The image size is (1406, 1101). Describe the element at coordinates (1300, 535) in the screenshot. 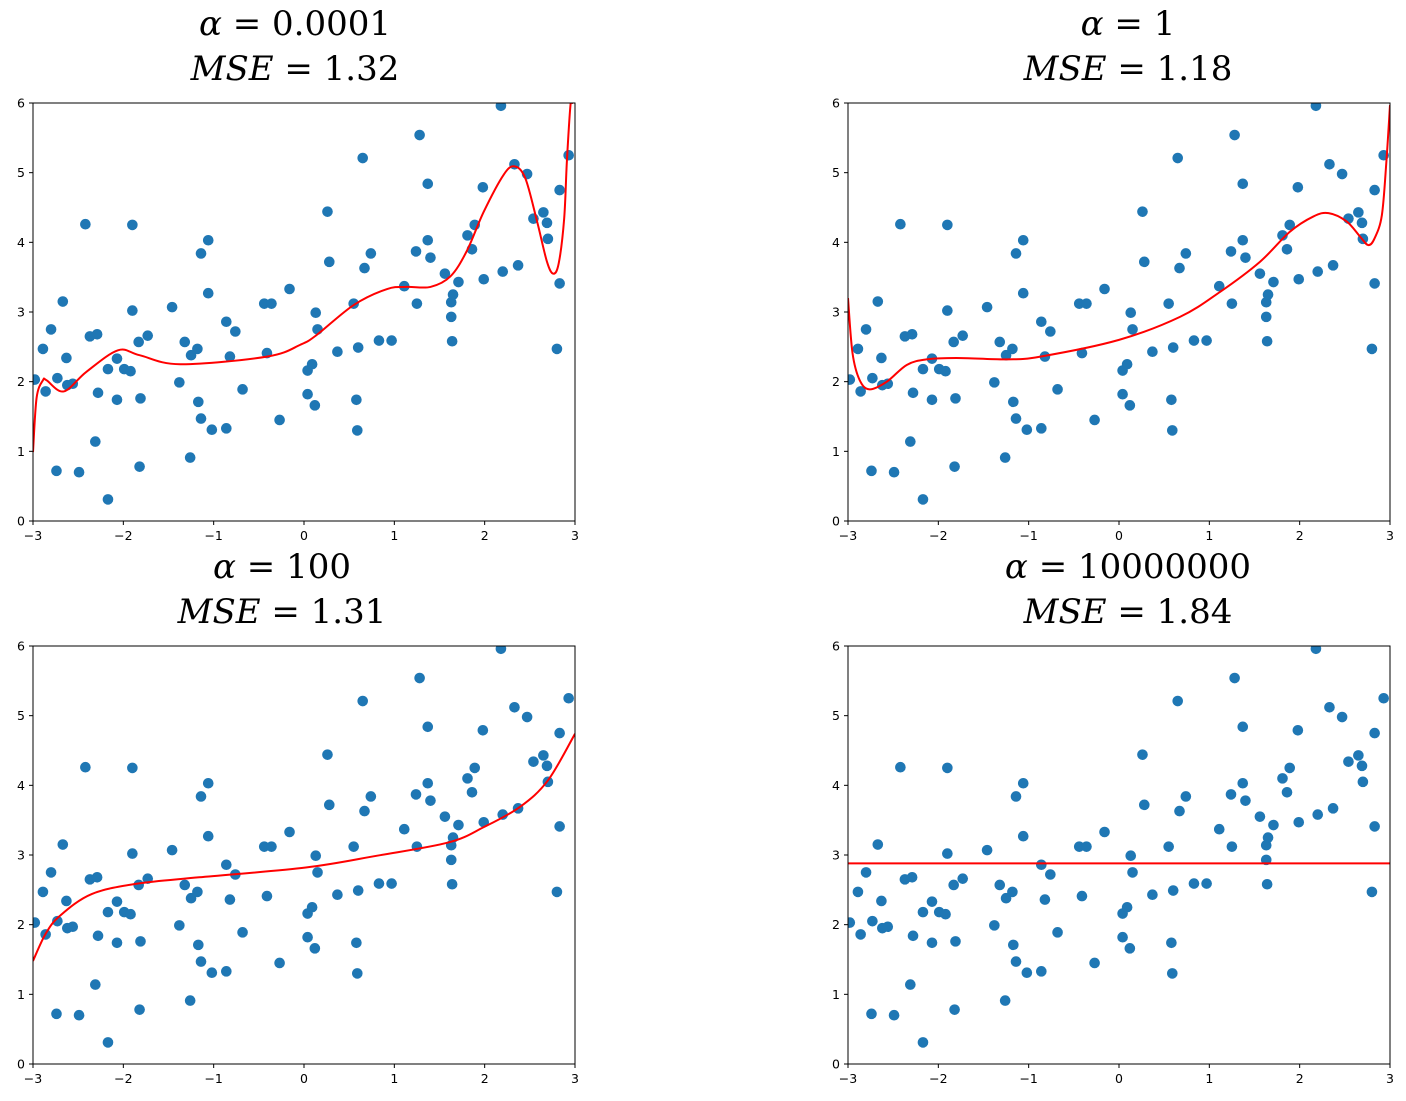

I see `x-tick-label: 2` at that location.